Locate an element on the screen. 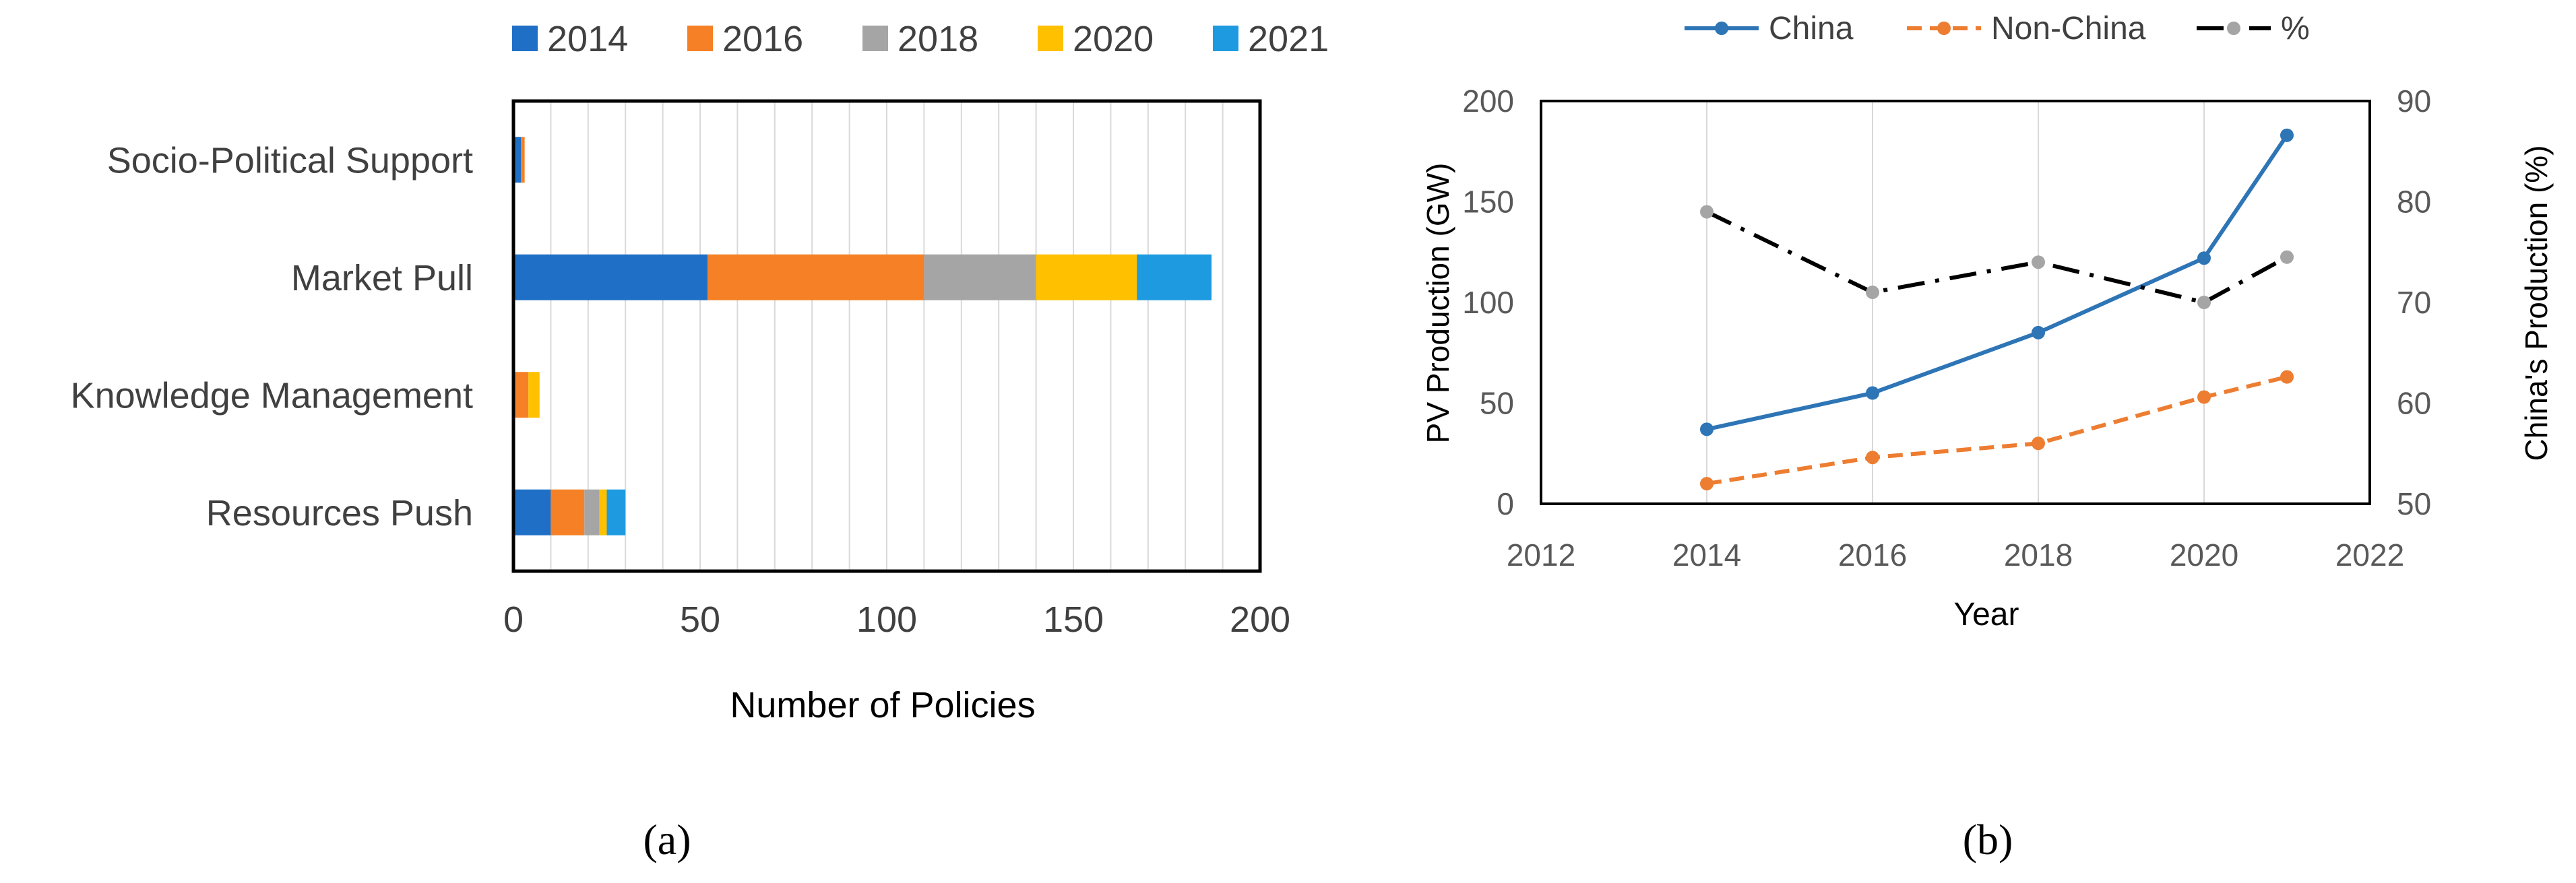 This screenshot has width=2576, height=883. panel-b-x-axis-label: Year is located at coordinates (1986, 615).